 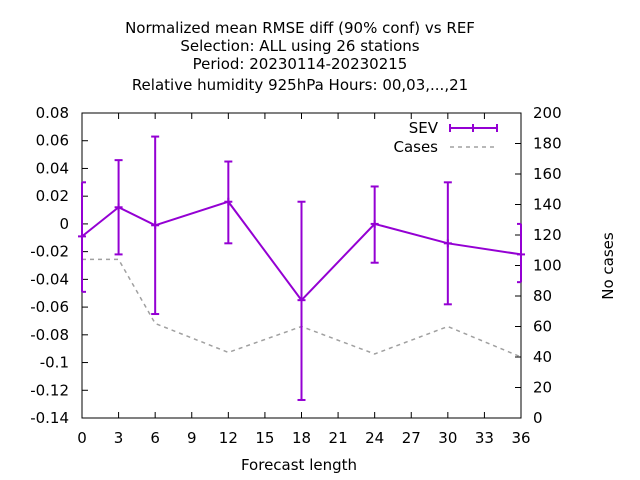 What do you see at coordinates (542, 357) in the screenshot?
I see `y2-tick-label: 40` at bounding box center [542, 357].